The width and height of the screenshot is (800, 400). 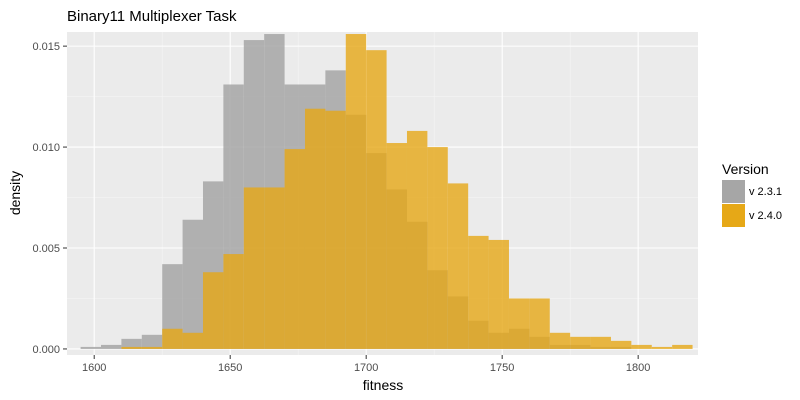 I want to click on x-axis: 1600 1650 1700 1750 1800, so click(x=366, y=364).